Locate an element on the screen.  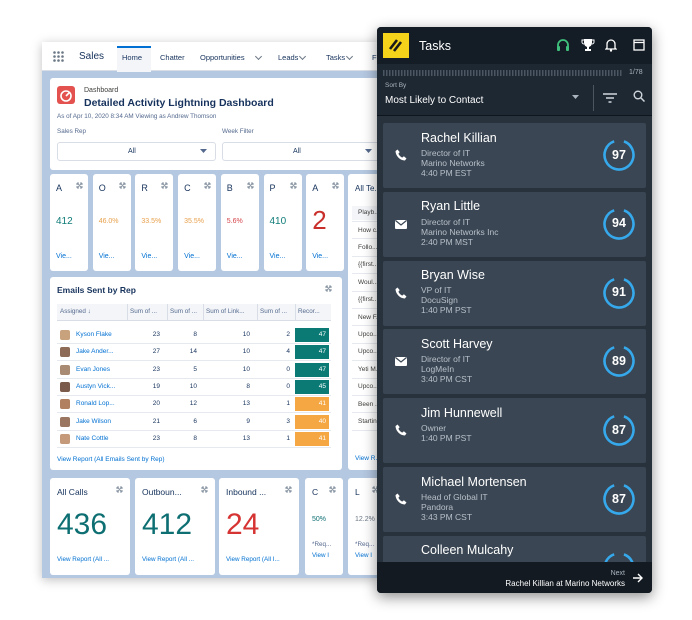
nav-tab: Tasks is located at coordinates (336, 57).